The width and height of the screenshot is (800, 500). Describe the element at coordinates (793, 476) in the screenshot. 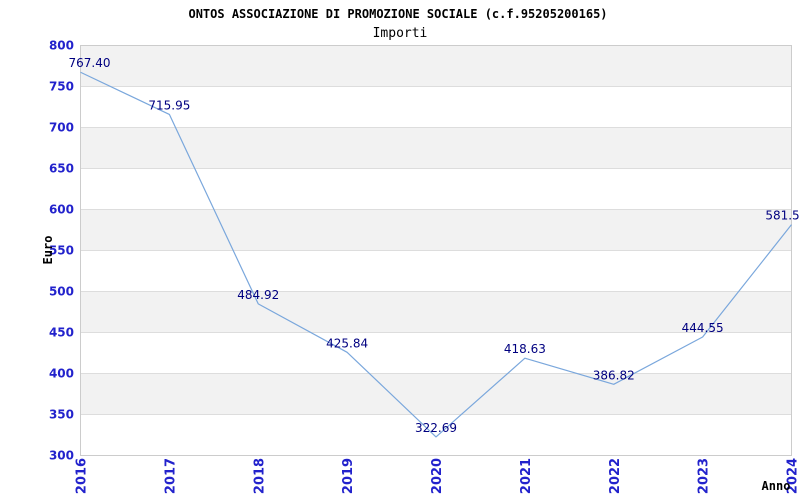

I see `x-tick-label: 2024` at that location.